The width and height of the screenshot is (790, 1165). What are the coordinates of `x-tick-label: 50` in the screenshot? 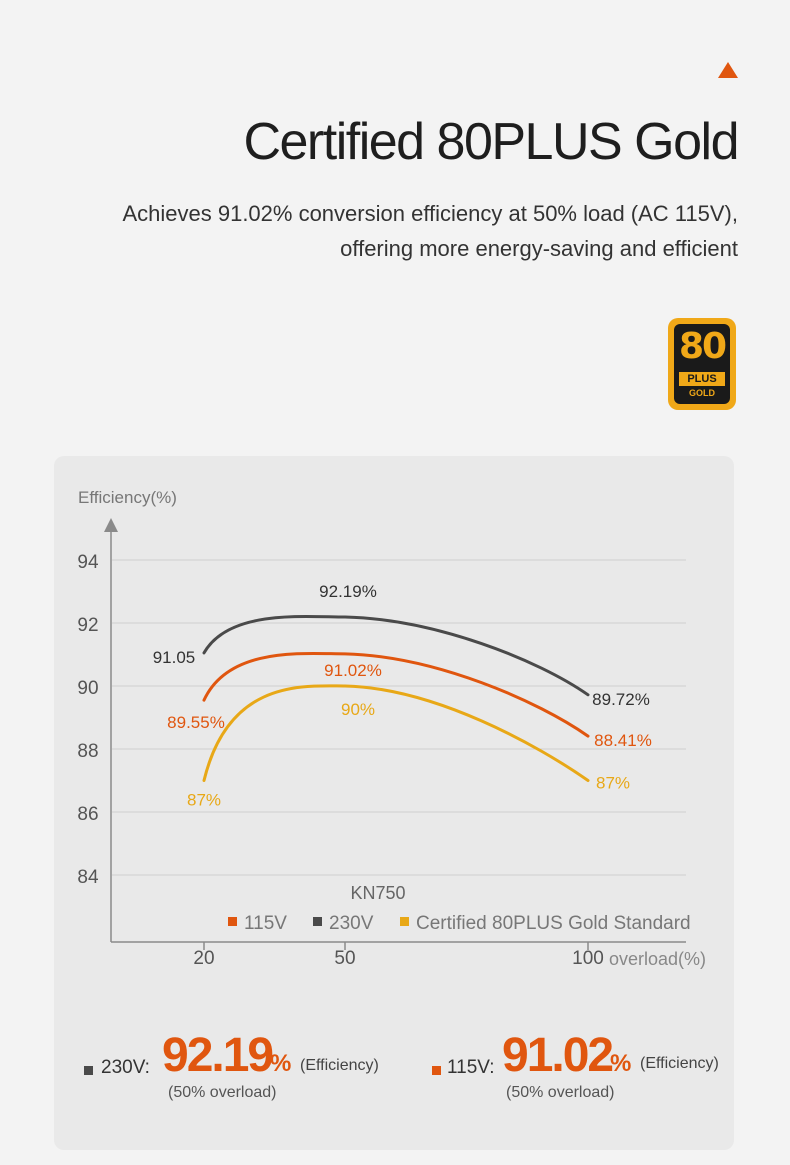 It's located at (344, 958).